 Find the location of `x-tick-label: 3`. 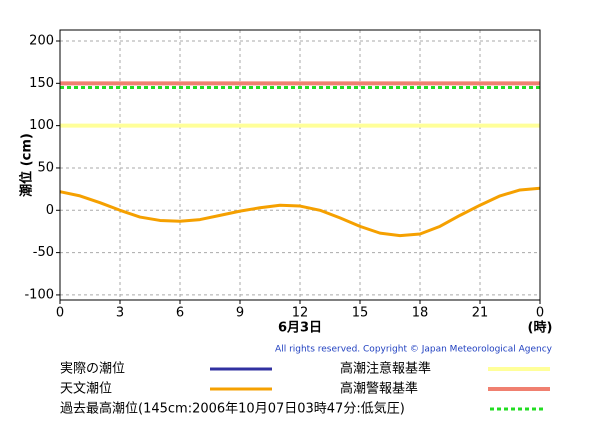

x-tick-label: 3 is located at coordinates (120, 313).